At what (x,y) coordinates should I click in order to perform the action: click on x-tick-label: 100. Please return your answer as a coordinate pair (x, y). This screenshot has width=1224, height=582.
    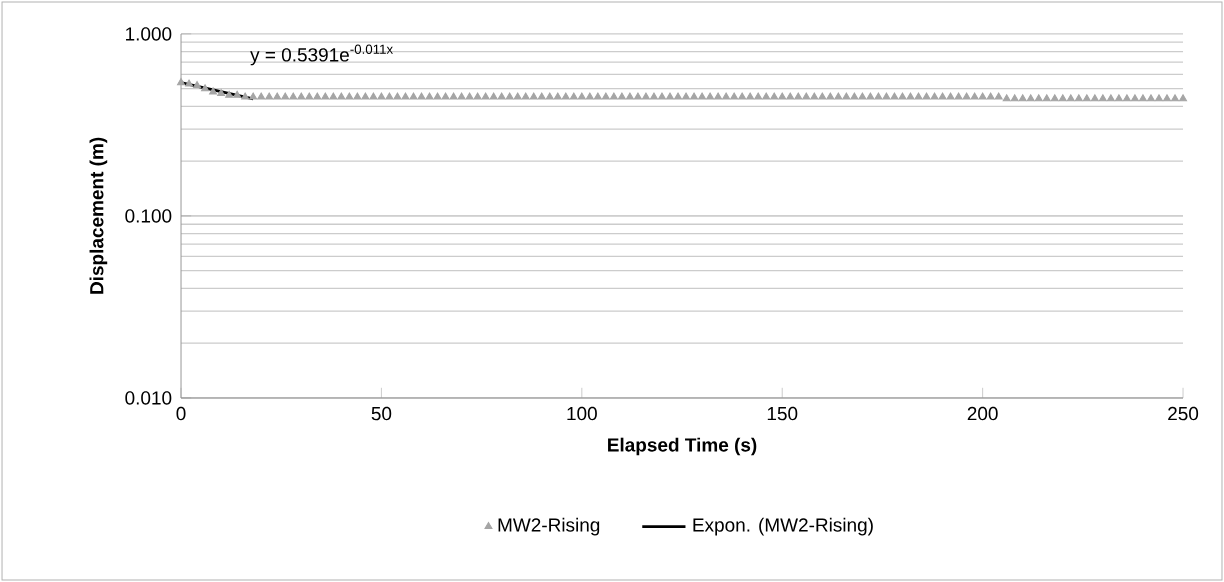
    Looking at the image, I should click on (582, 413).